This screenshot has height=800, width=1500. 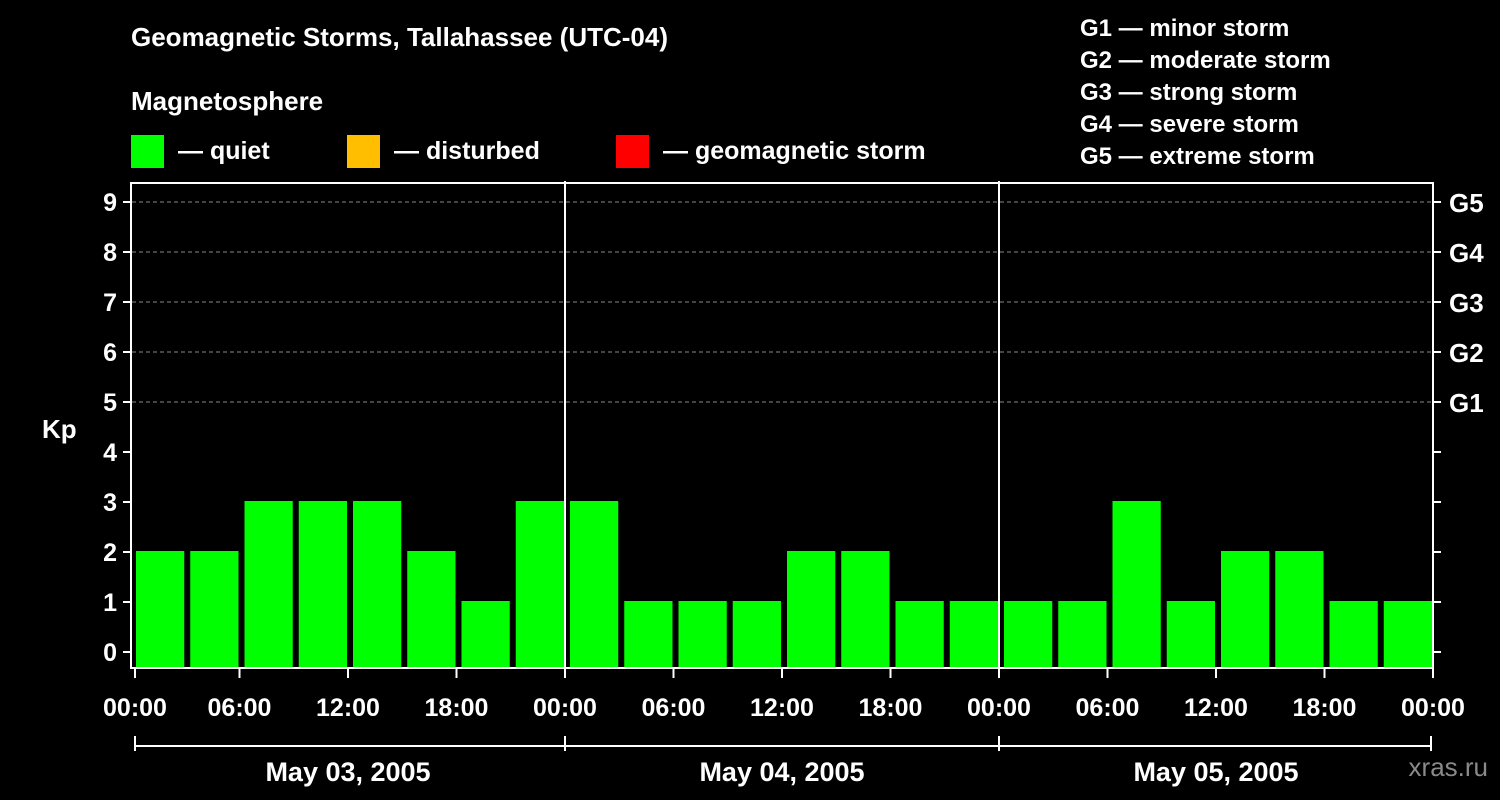 I want to click on y-tick-label-3: 3, so click(x=110, y=503).